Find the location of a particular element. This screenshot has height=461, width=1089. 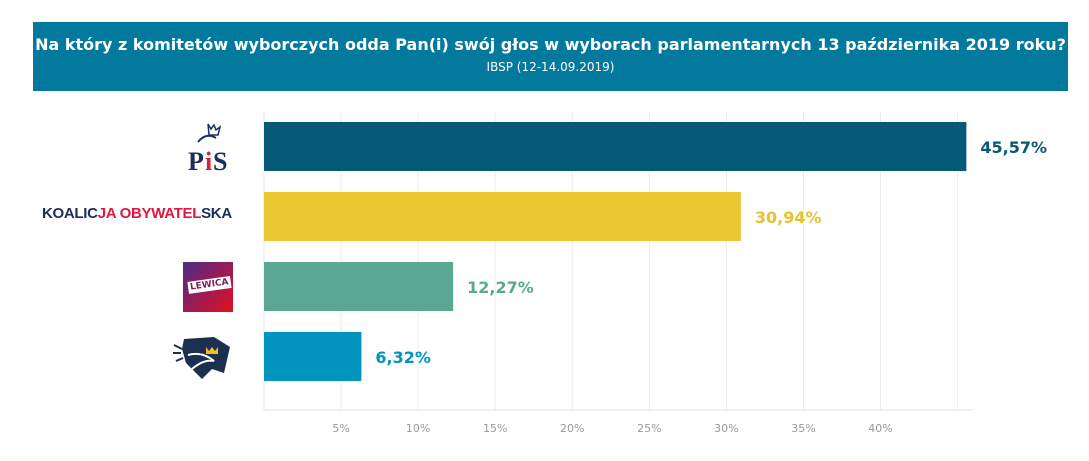

ko-logo: KOALICJA OBYWATELSKA is located at coordinates (137, 213).